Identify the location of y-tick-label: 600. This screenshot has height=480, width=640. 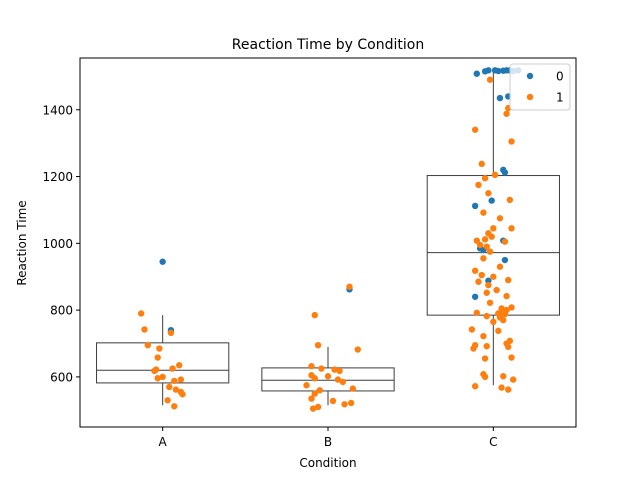
(61, 377).